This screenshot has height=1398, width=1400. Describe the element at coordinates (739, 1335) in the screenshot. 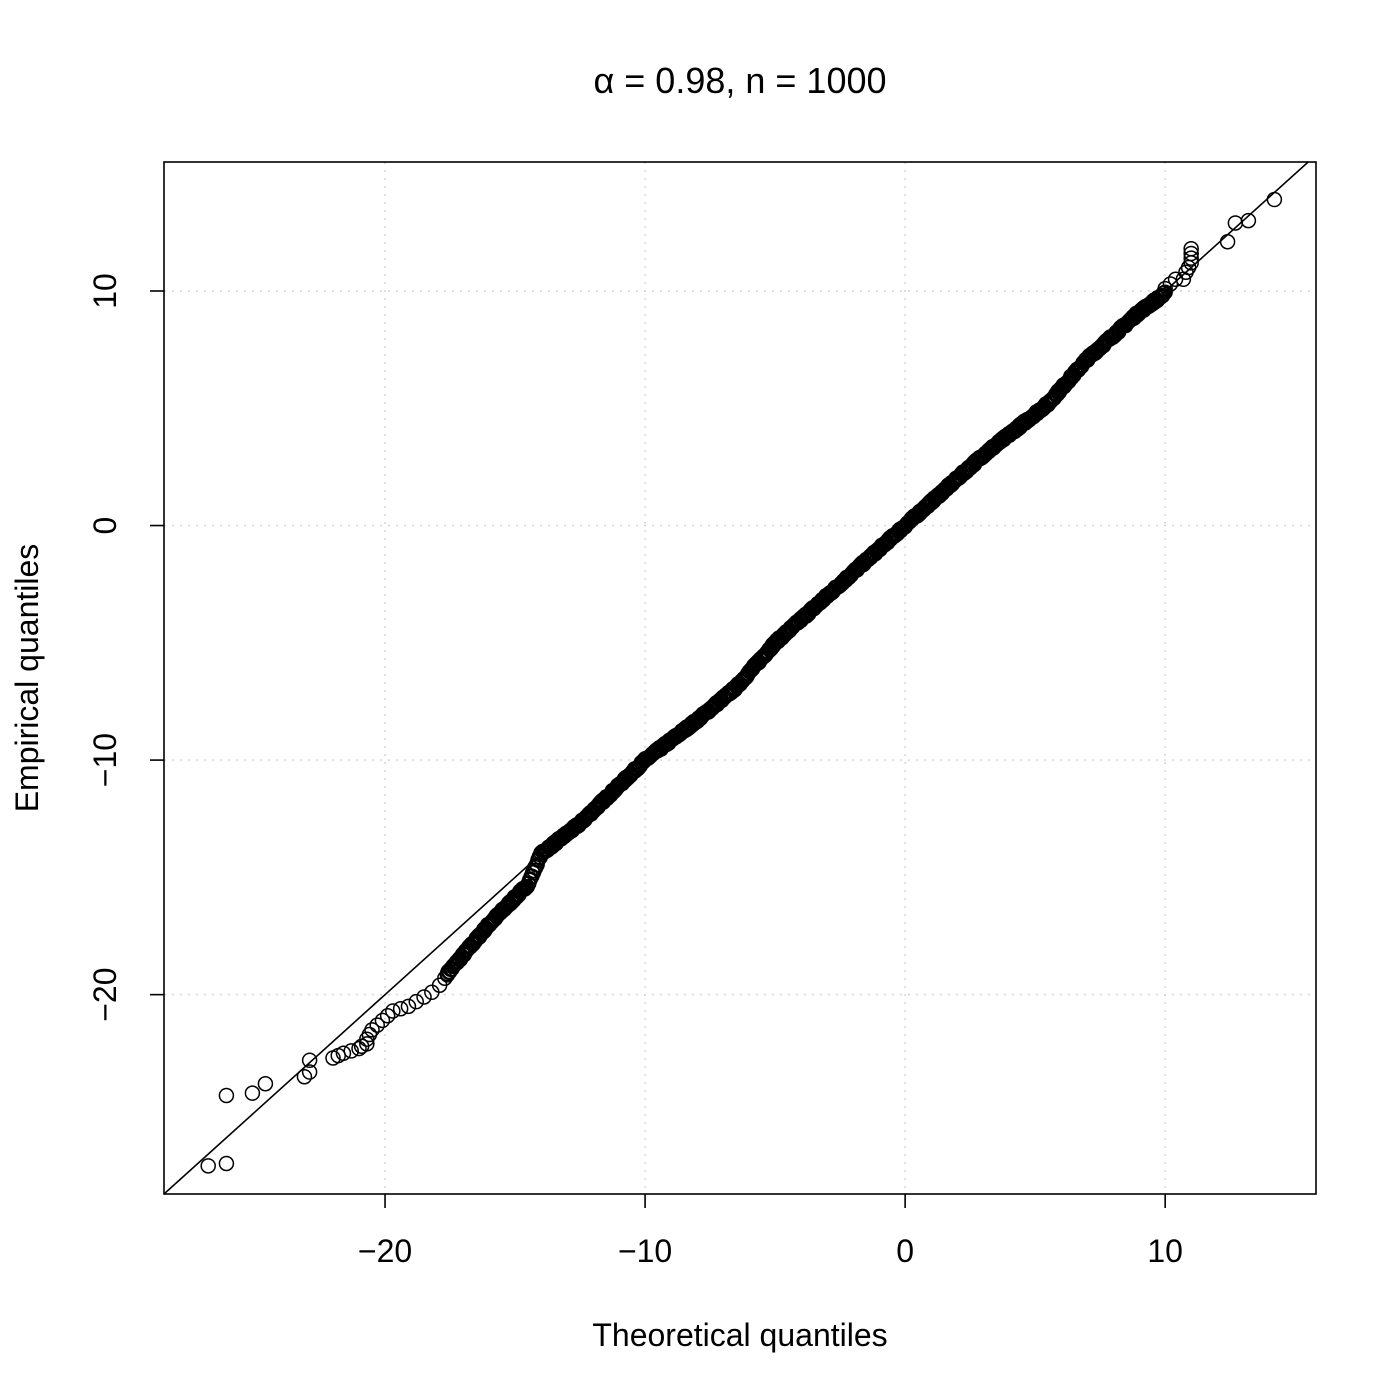

I see `x-axis-title: Theoretical quantiles` at that location.